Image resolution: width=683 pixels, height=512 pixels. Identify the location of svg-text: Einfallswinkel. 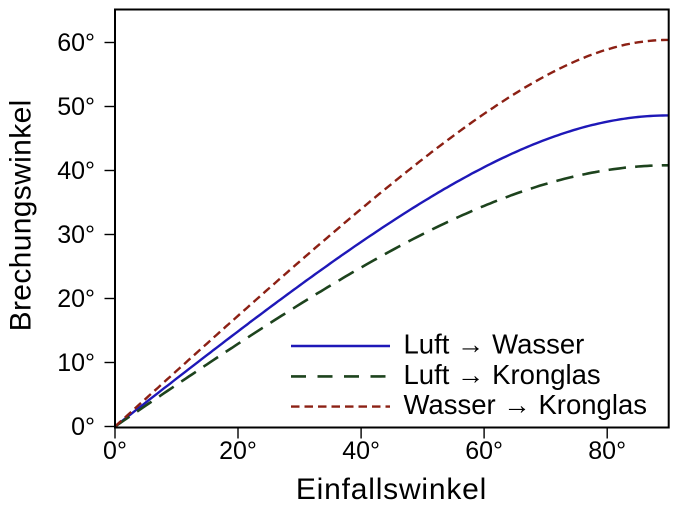
(391, 489).